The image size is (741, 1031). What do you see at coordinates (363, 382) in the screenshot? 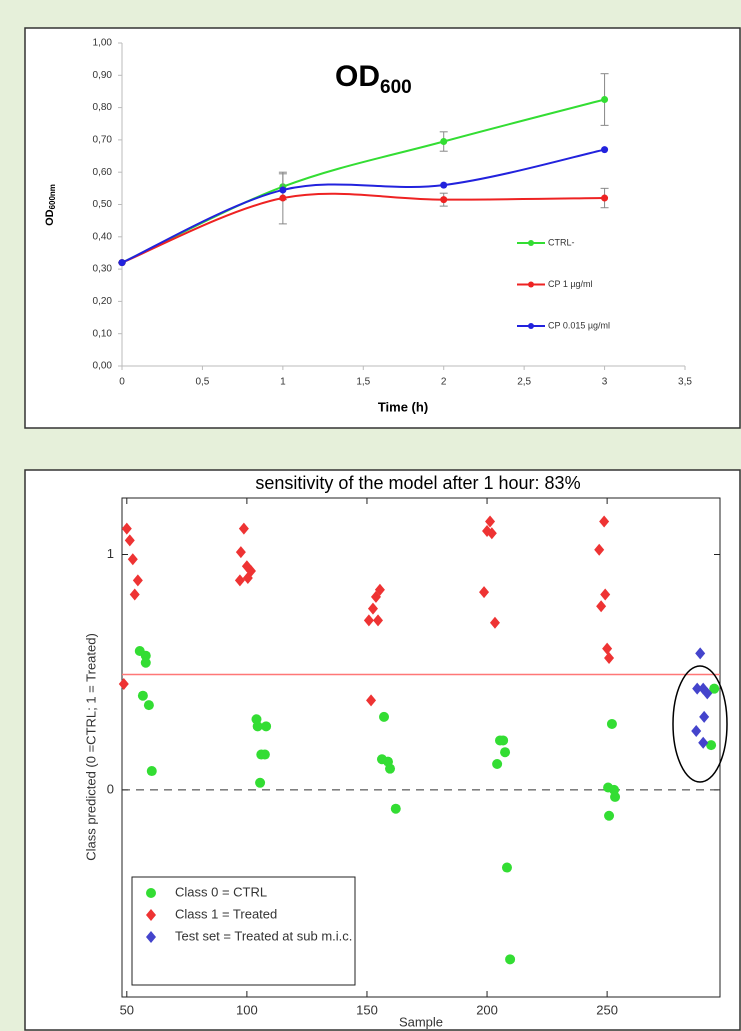
I see `x-tick-label: 1,5` at bounding box center [363, 382].